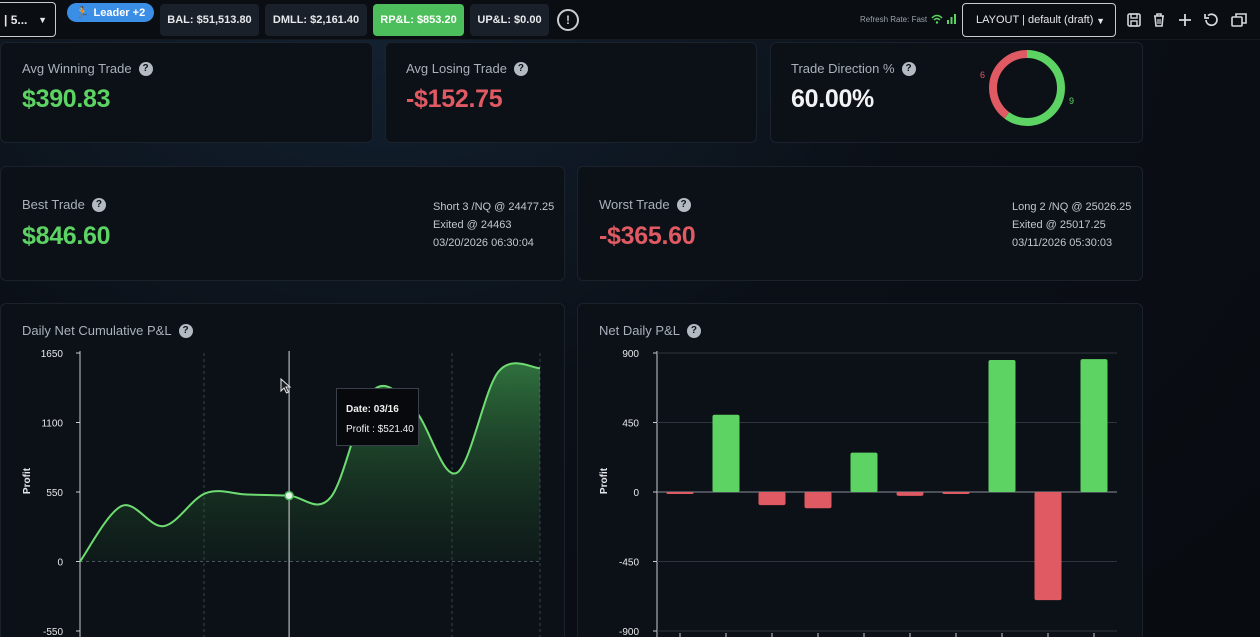 The height and width of the screenshot is (637, 1260). Describe the element at coordinates (97, 330) in the screenshot. I see `cumulative-chart-title: Daily Net Cumulative P&L` at that location.